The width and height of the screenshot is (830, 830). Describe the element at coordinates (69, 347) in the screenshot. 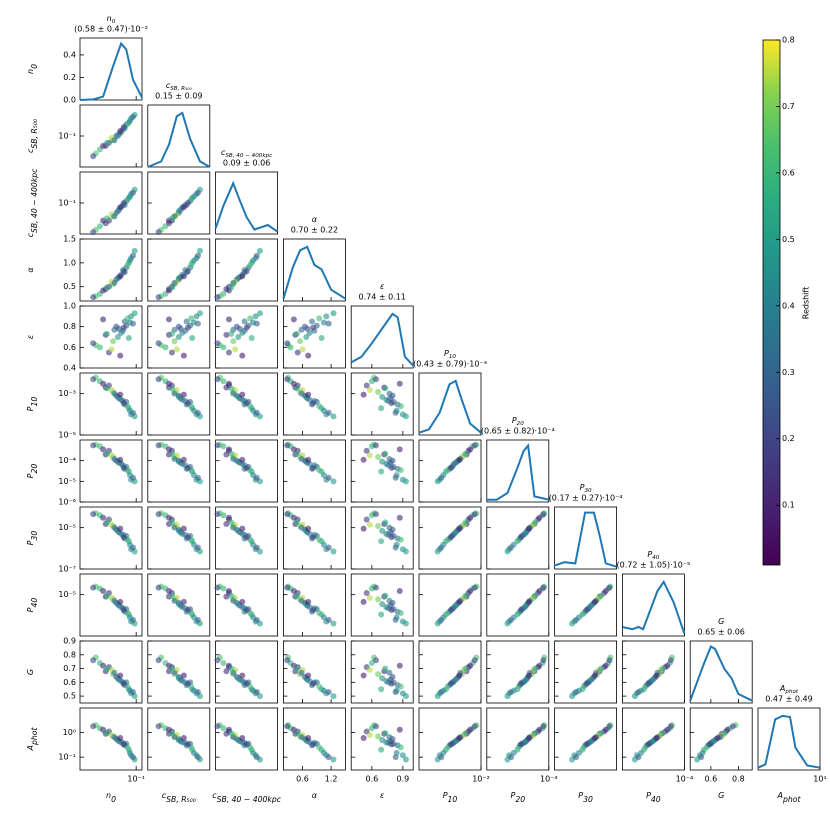

I see `y-tick-label: 0.6` at that location.